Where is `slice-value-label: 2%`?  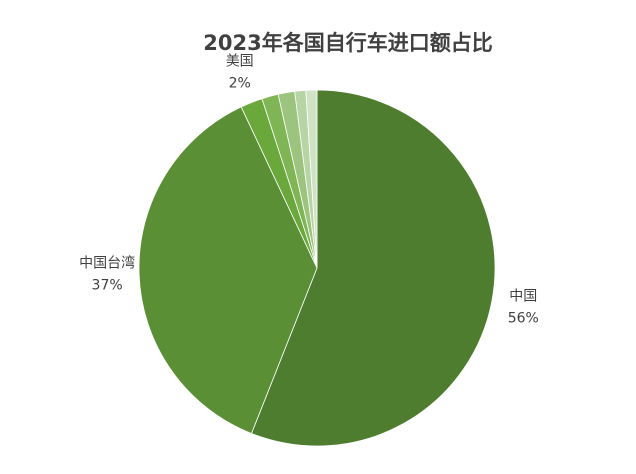 slice-value-label: 2% is located at coordinates (240, 84).